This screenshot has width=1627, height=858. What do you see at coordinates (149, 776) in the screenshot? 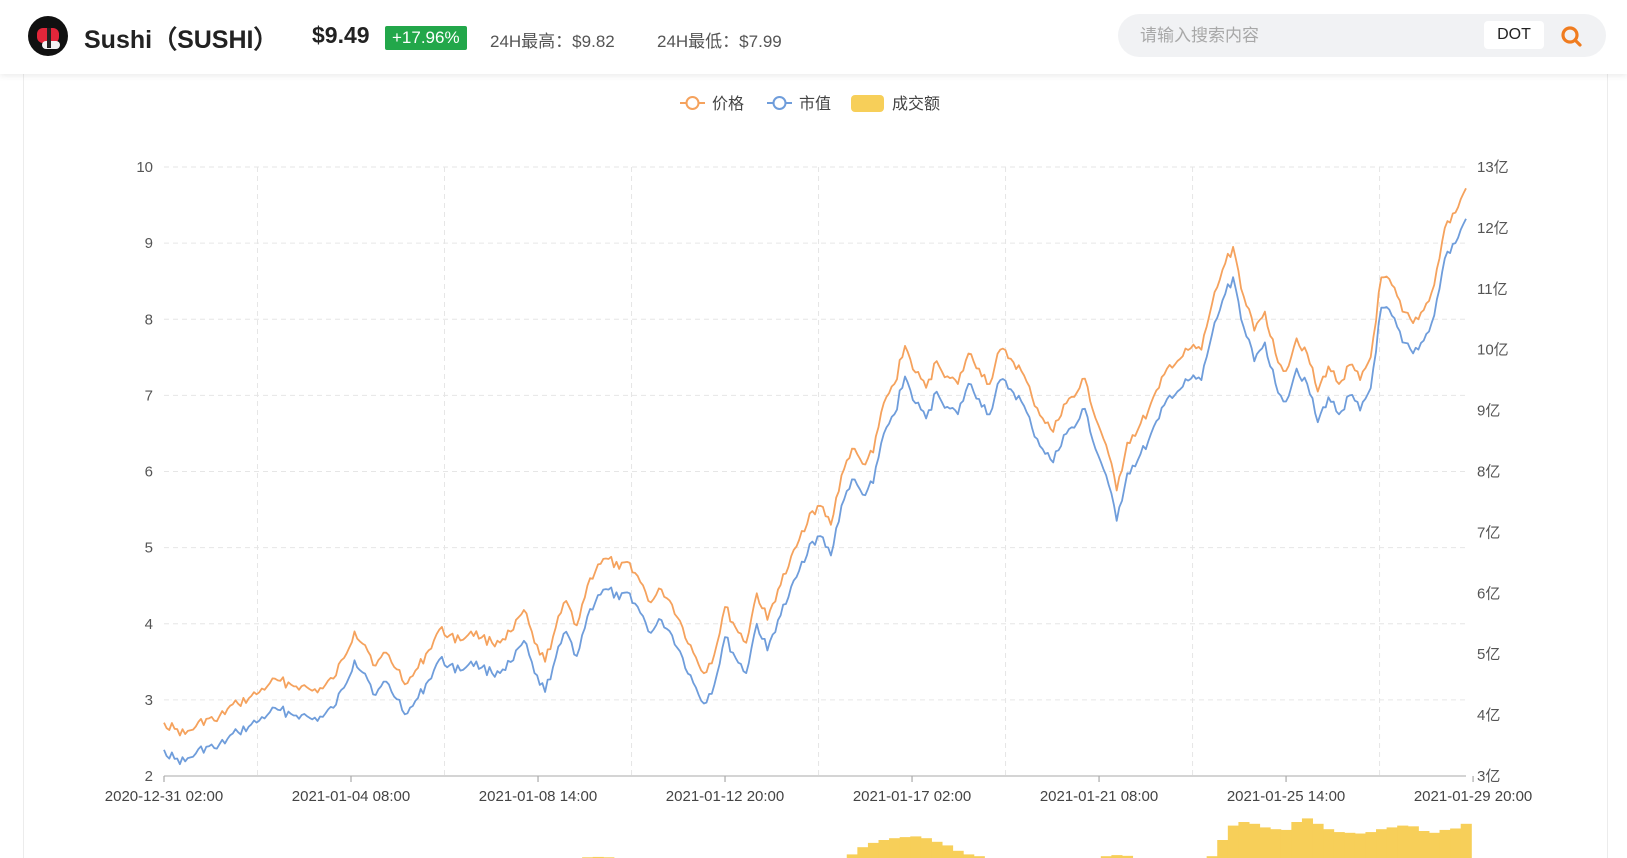
I see `y-left-tick-label: 2` at bounding box center [149, 776].